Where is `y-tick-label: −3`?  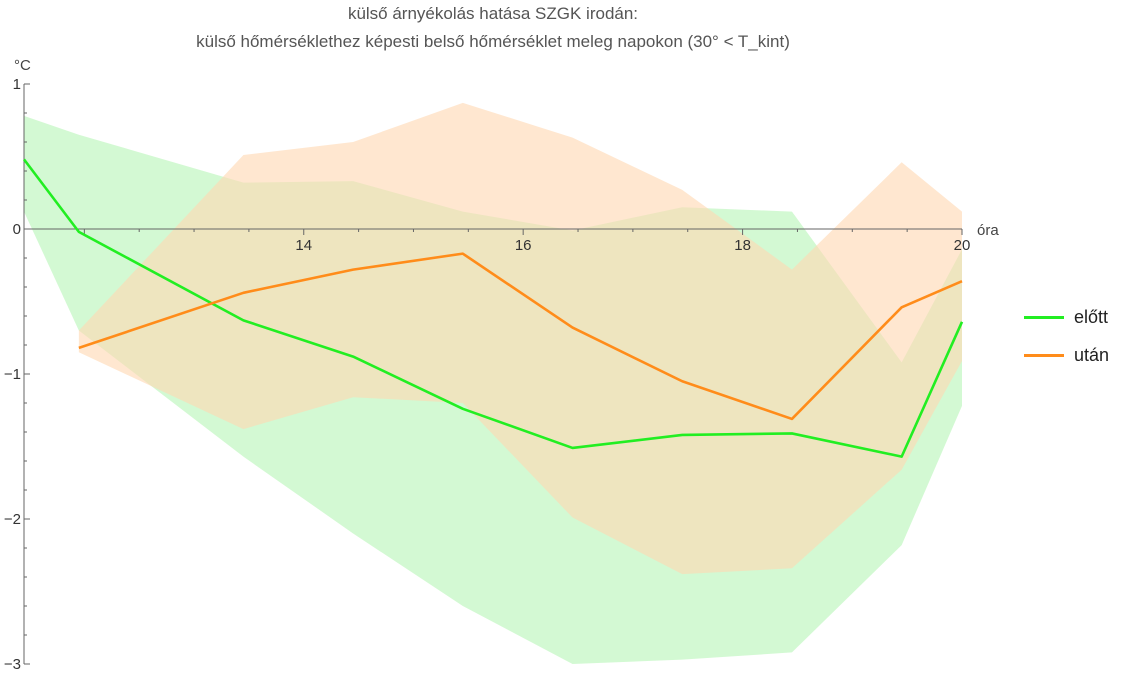
y-tick-label: −3 is located at coordinates (12, 664).